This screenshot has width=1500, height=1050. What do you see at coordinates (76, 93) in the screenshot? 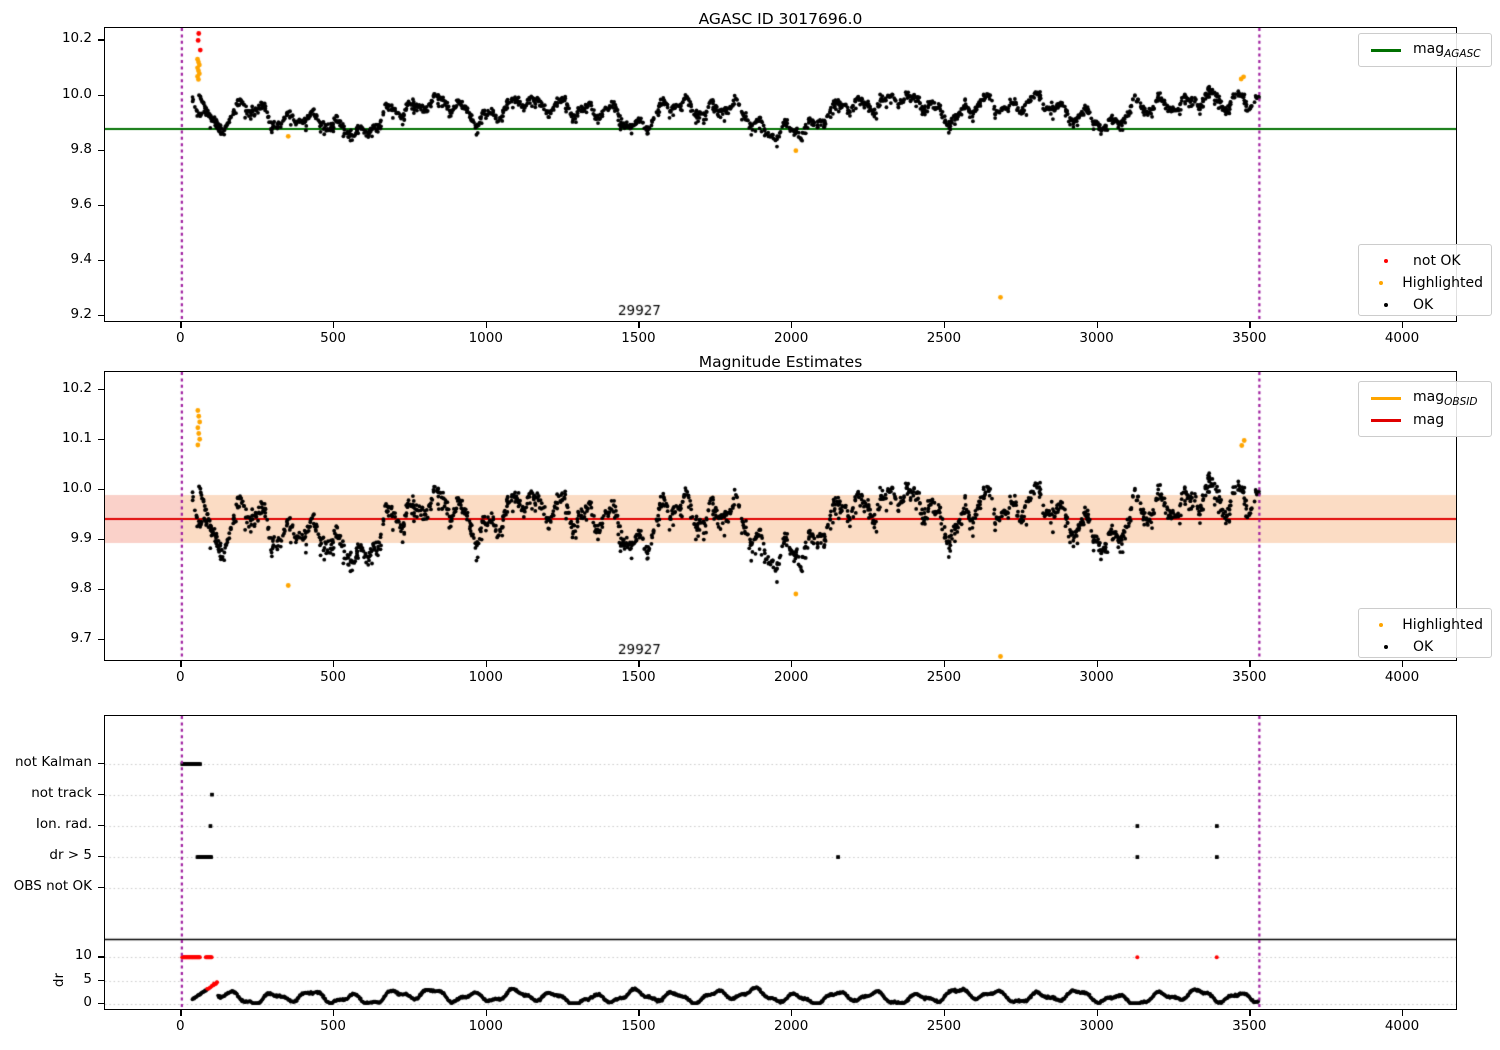
I see `y-tick-label: 10.0` at bounding box center [76, 93].